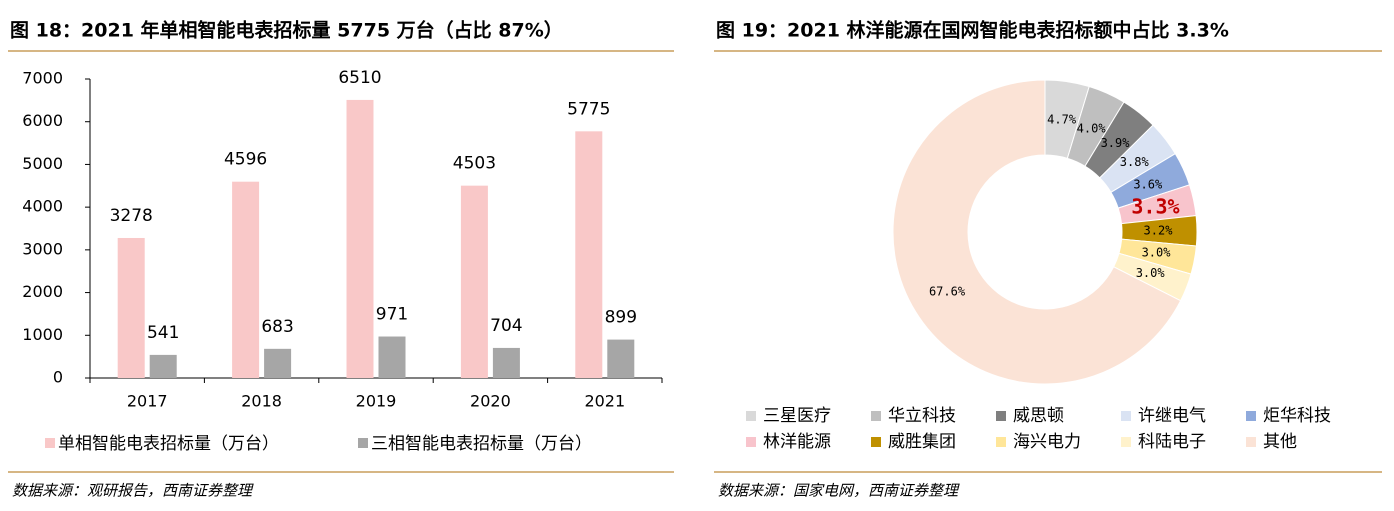  I want to click on data-label: 3.9%, so click(1116, 143).